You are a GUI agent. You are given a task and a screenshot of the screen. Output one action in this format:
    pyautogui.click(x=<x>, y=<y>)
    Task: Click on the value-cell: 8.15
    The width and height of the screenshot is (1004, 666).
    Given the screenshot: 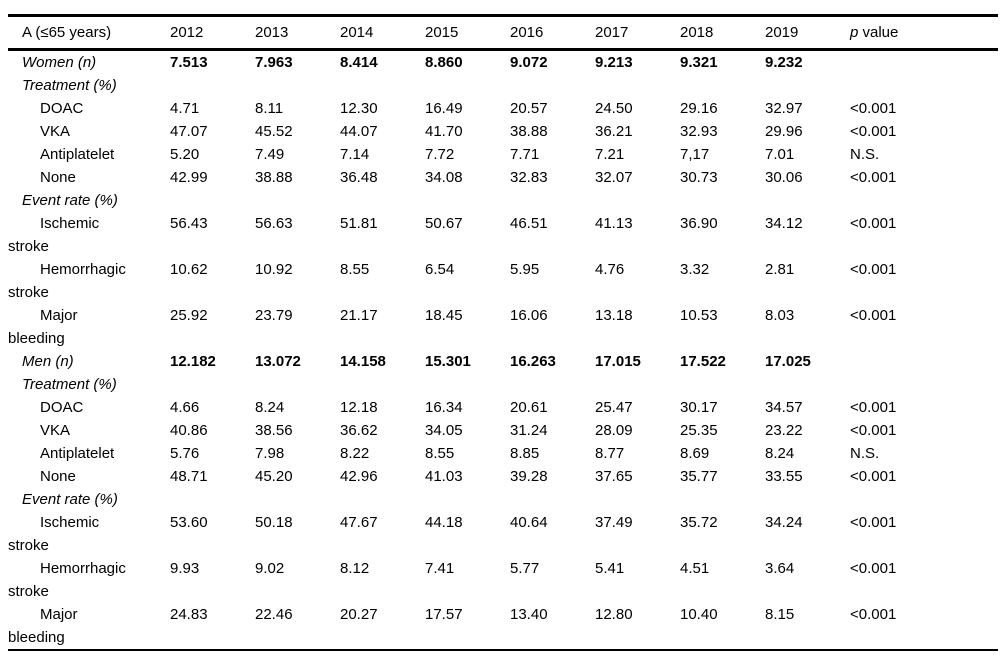 What is the action you would take?
    pyautogui.click(x=780, y=614)
    